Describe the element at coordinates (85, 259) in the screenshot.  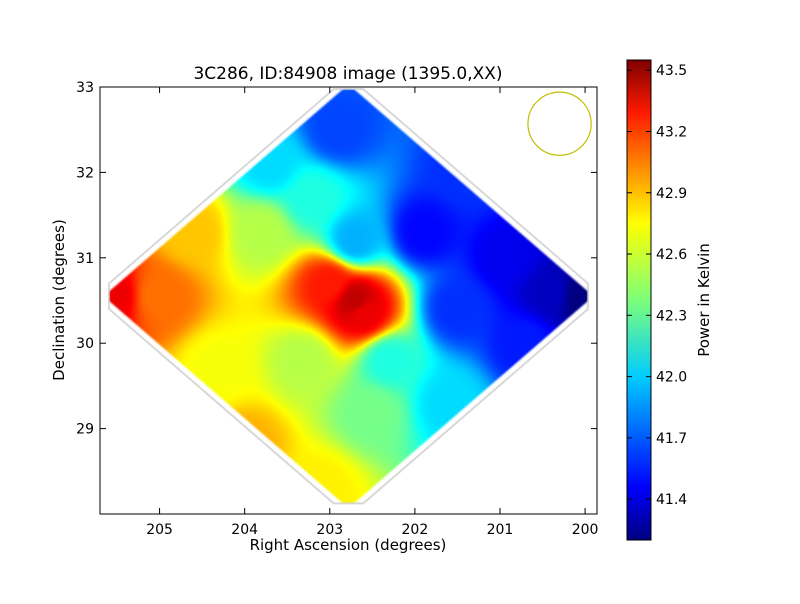
I see `y-tick-label: 31` at that location.